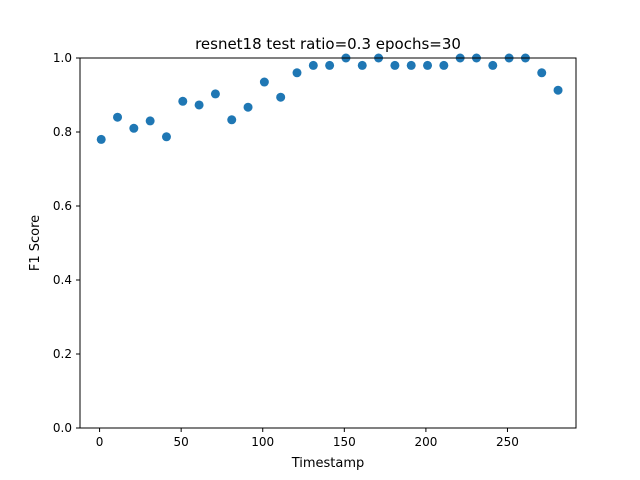  I want to click on y-tick-label: 0.4, so click(62, 280).